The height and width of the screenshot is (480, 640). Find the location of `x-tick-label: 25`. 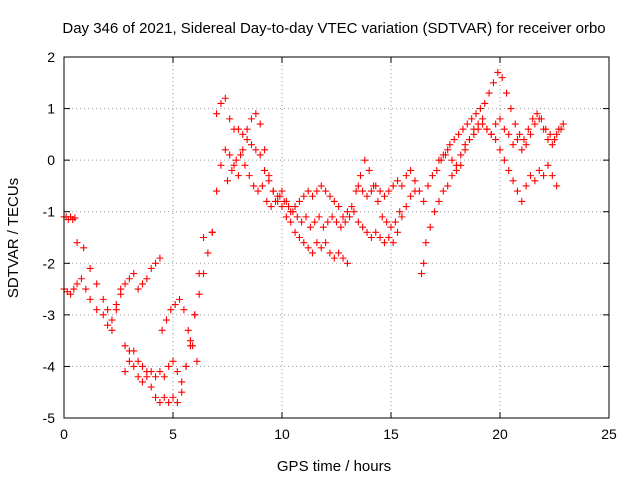

x-tick-label: 25 is located at coordinates (609, 434).